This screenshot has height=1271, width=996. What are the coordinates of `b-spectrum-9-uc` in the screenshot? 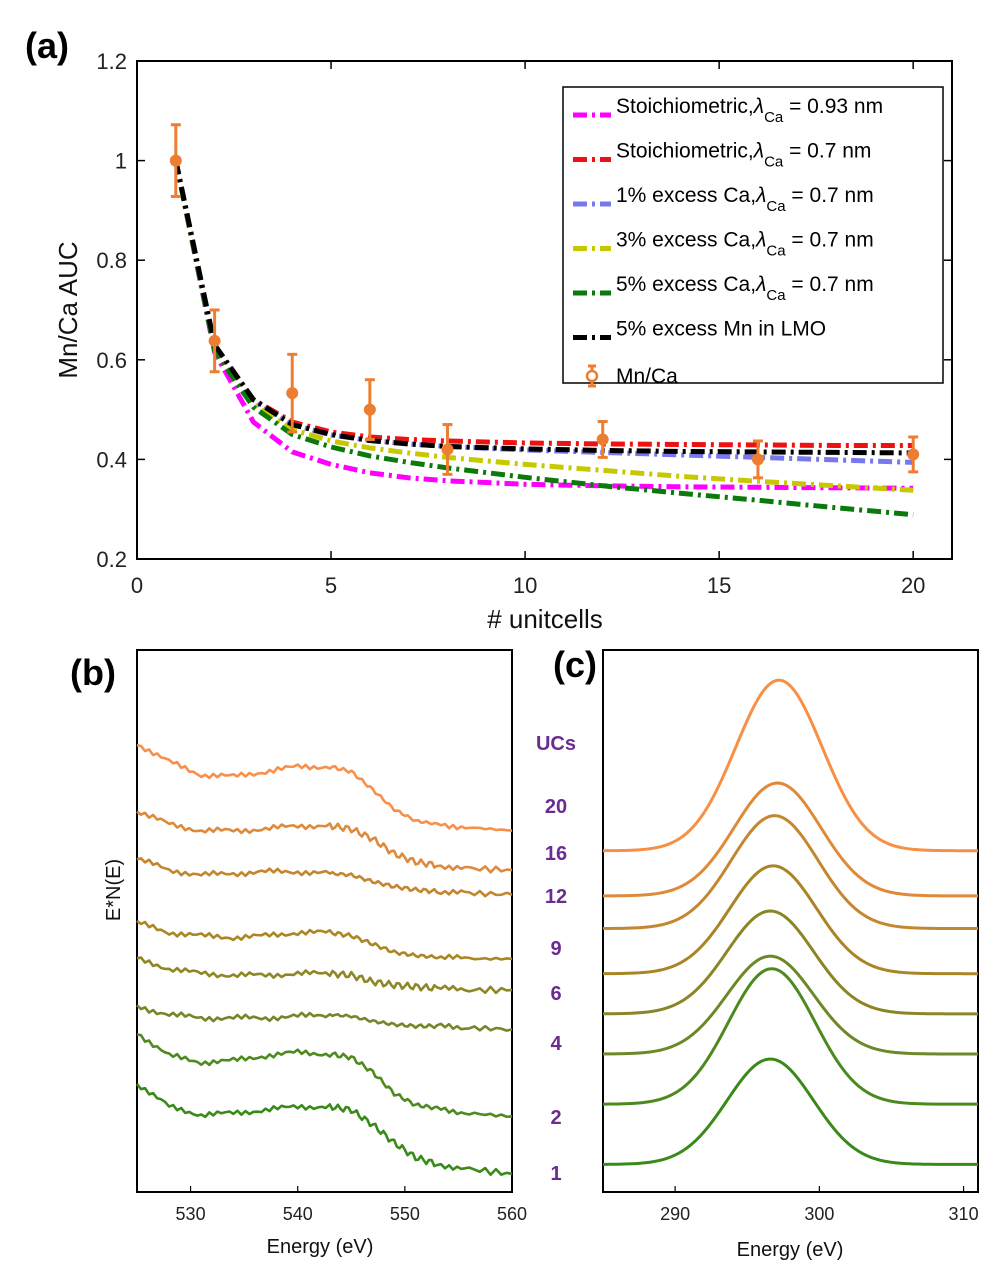 It's located at (324, 940).